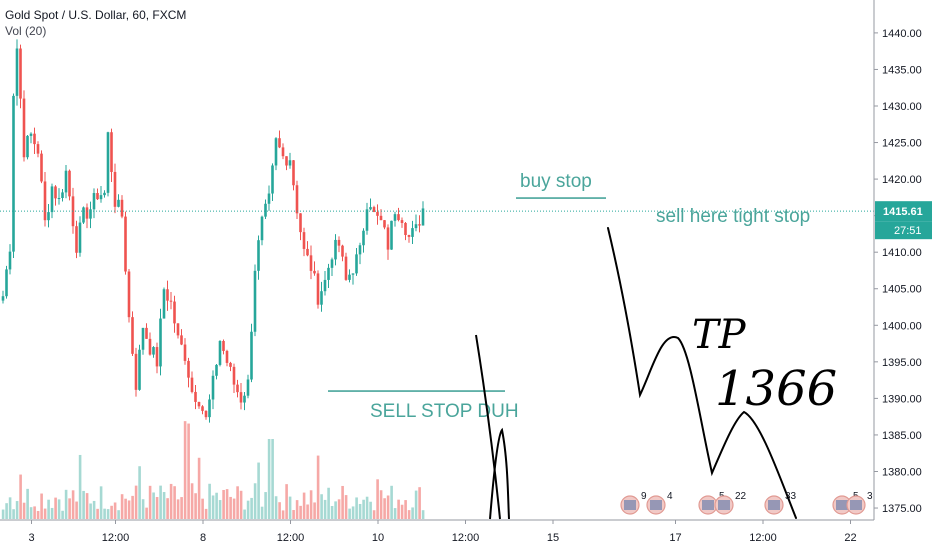 The height and width of the screenshot is (550, 932). Describe the element at coordinates (902, 509) in the screenshot. I see `price-axis-label: 1375.00` at that location.